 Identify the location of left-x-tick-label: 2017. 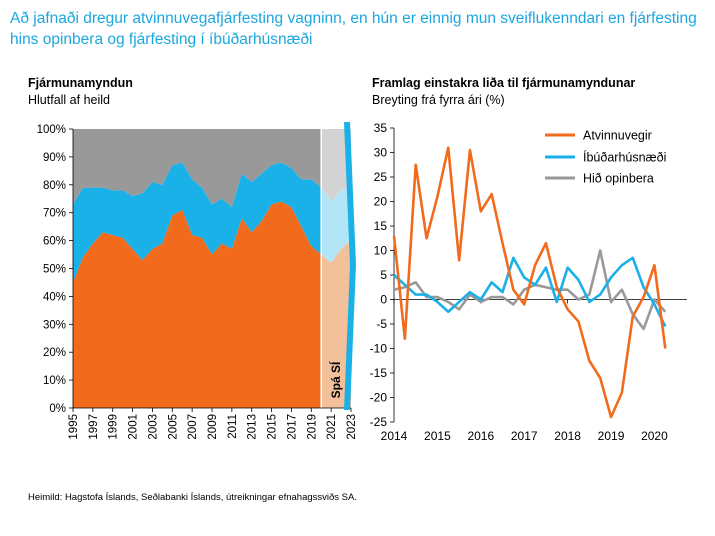
(292, 427).